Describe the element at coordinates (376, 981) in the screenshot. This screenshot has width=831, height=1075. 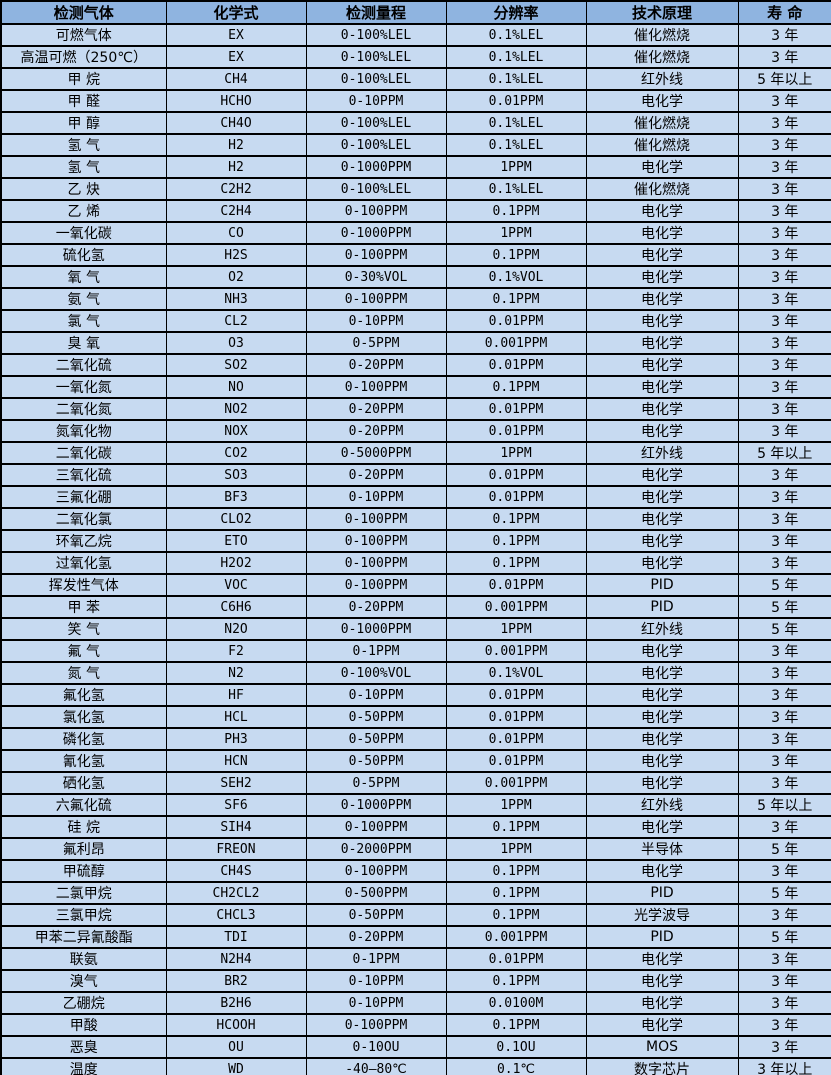
I see `cell-range: 0-10PPM` at that location.